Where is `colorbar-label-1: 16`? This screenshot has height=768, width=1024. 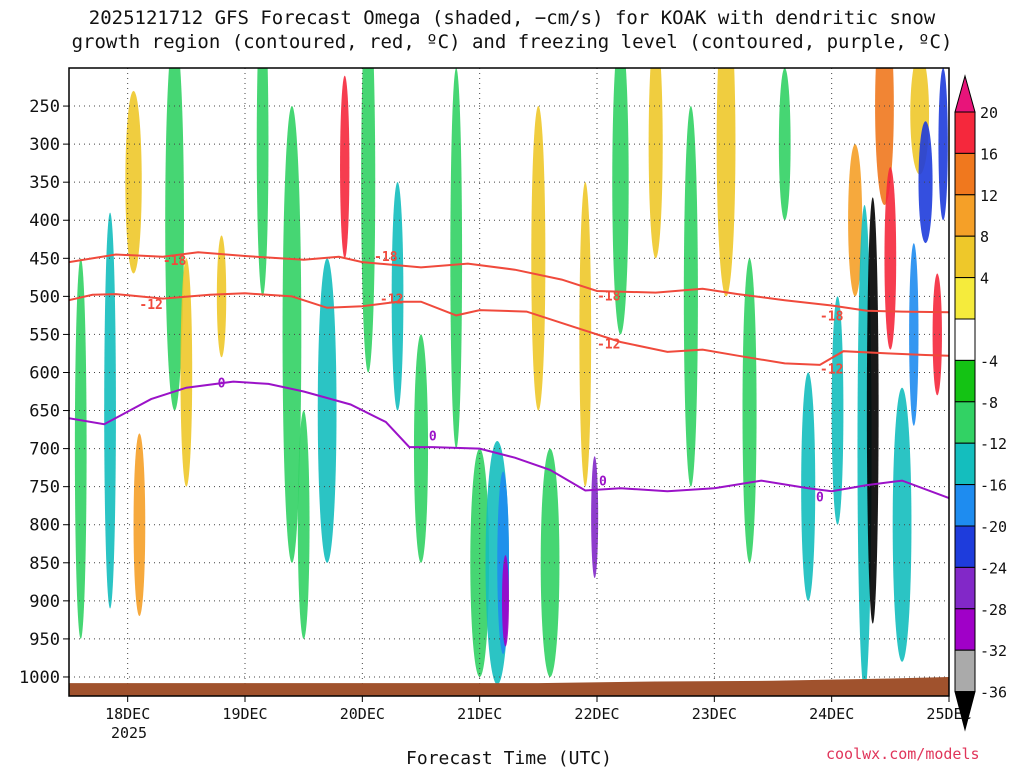
colorbar-label-1: 16 is located at coordinates (989, 154).